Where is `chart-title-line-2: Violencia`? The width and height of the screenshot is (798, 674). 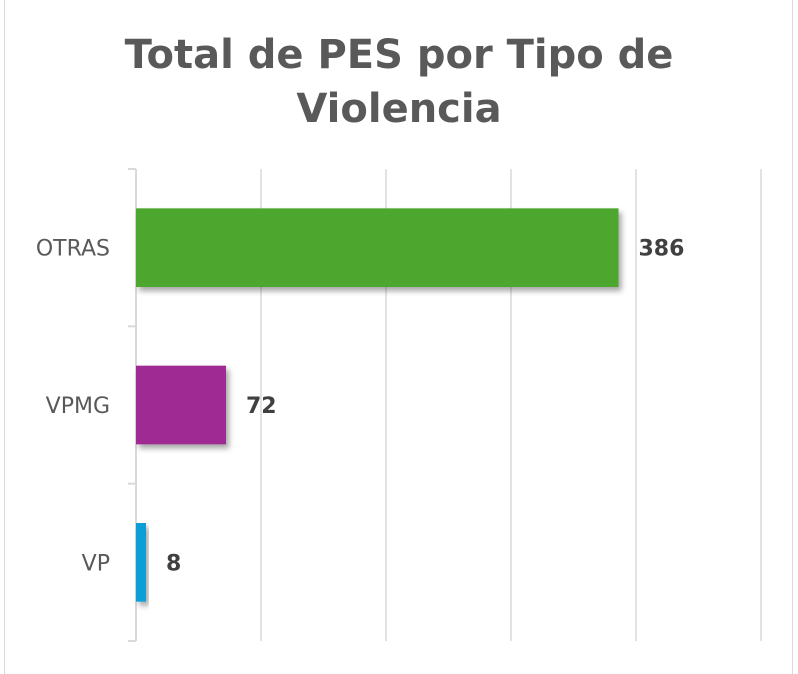 chart-title-line-2: Violencia is located at coordinates (399, 109).